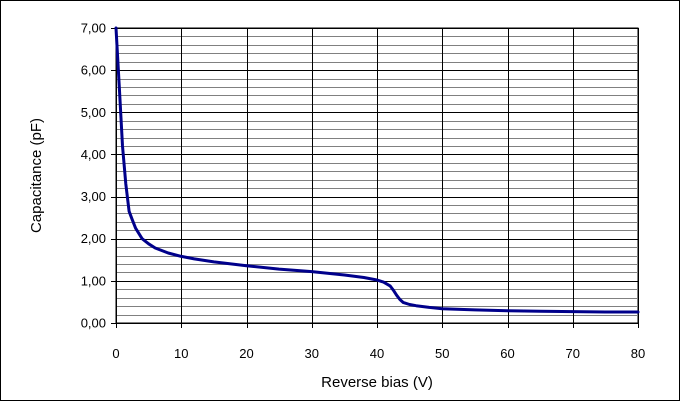 This screenshot has height=401, width=680. What do you see at coordinates (93, 70) in the screenshot?
I see `y-tick-label: 6,00` at bounding box center [93, 70].